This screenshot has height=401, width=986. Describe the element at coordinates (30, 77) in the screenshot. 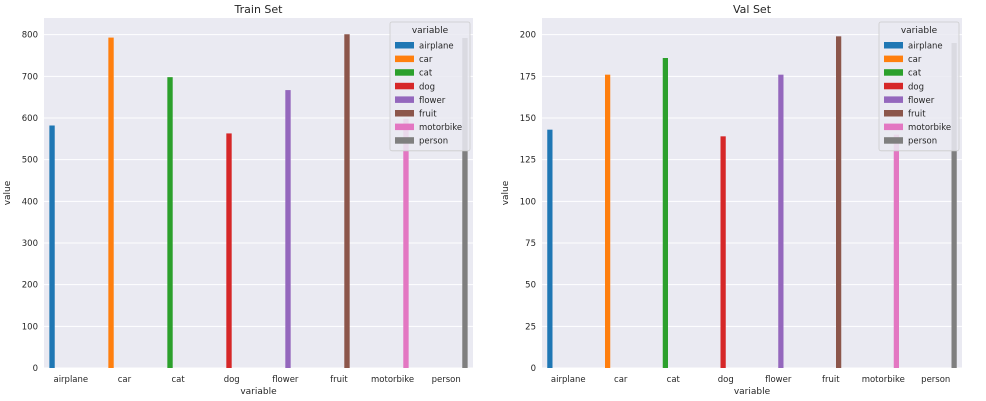

I see `y-tick-label: 700` at that location.